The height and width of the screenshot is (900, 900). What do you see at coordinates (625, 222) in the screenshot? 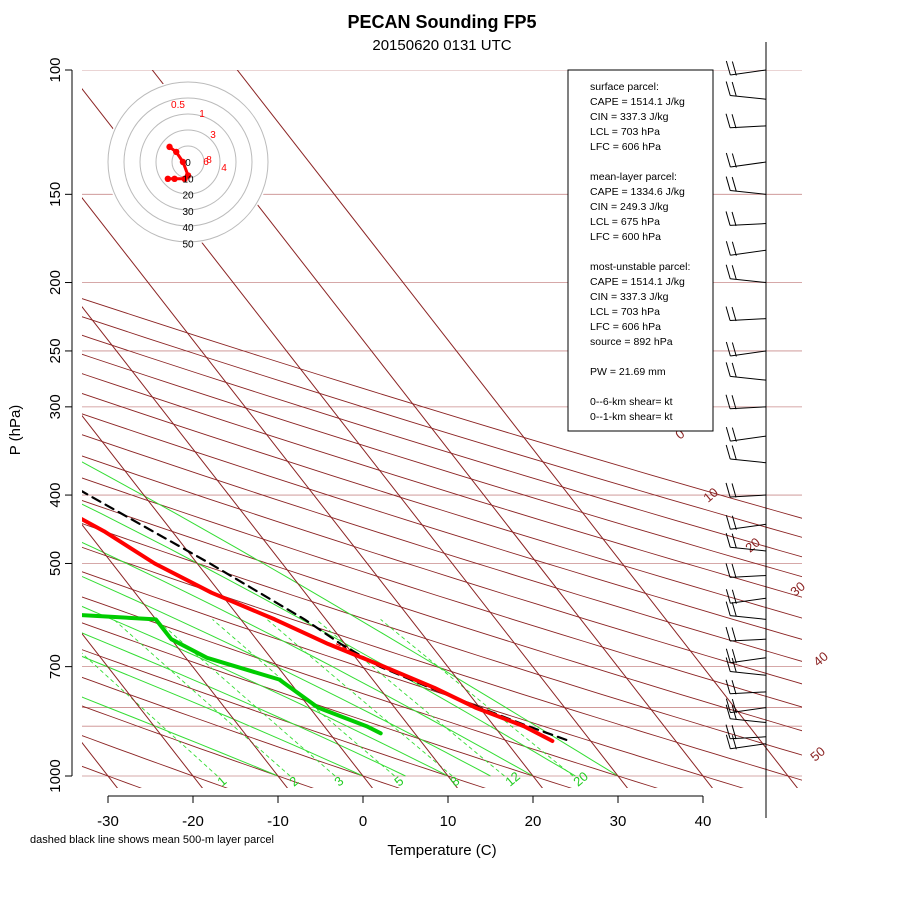
I see `info-line: LCL = 675 hPa` at bounding box center [625, 222].